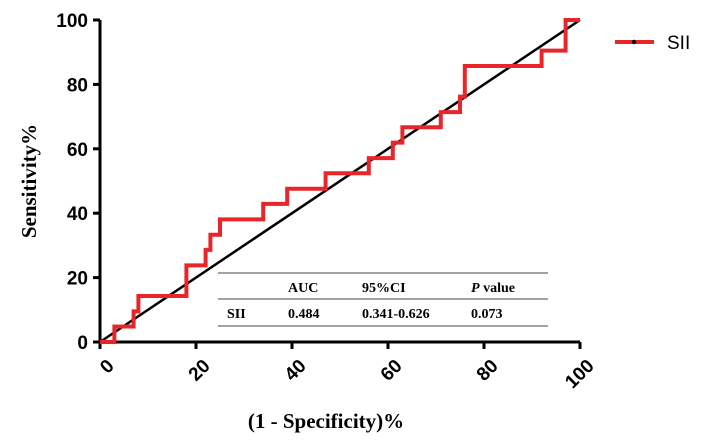 The image size is (705, 444). Describe the element at coordinates (82, 343) in the screenshot. I see `y-tick-label: 0` at that location.